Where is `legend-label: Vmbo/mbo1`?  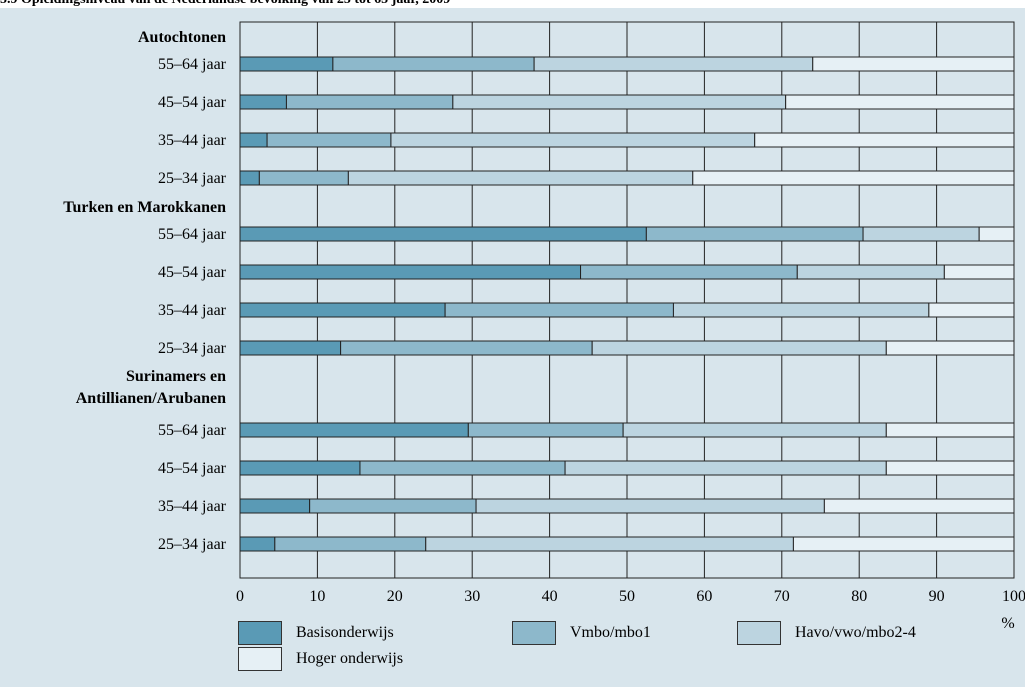 legend-label: Vmbo/mbo1 is located at coordinates (610, 632).